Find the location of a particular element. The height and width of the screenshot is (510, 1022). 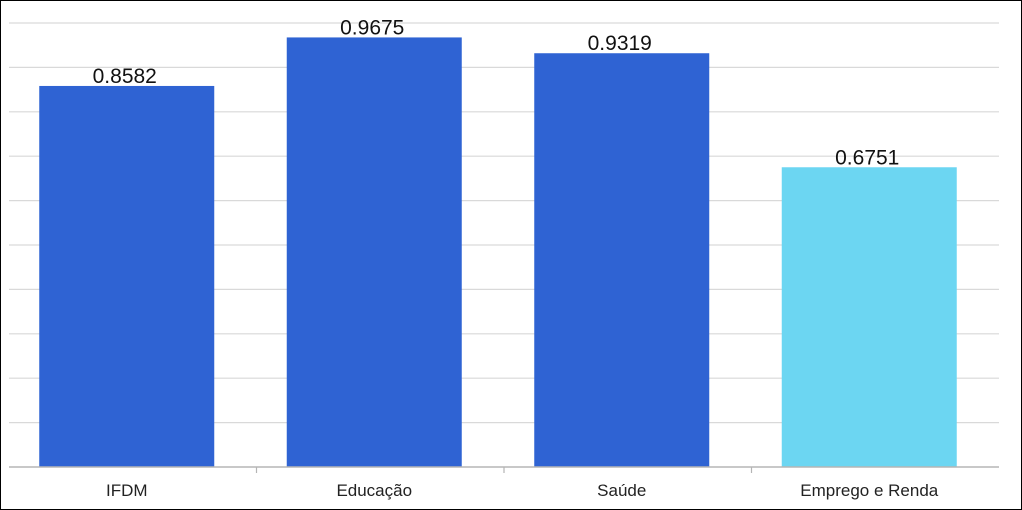

x-tick-label: Educação is located at coordinates (374, 490).